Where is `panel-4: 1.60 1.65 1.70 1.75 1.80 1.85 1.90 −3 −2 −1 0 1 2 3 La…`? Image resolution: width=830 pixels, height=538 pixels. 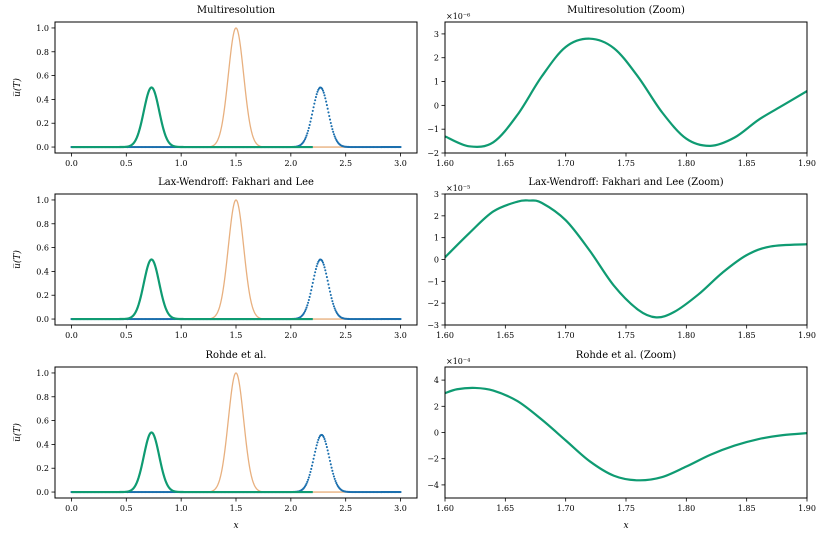 panel-4: 1.60 1.65 1.70 1.75 1.80 1.85 1.90 −3 −2 −1 0 1 2 3 La… is located at coordinates (621, 258).